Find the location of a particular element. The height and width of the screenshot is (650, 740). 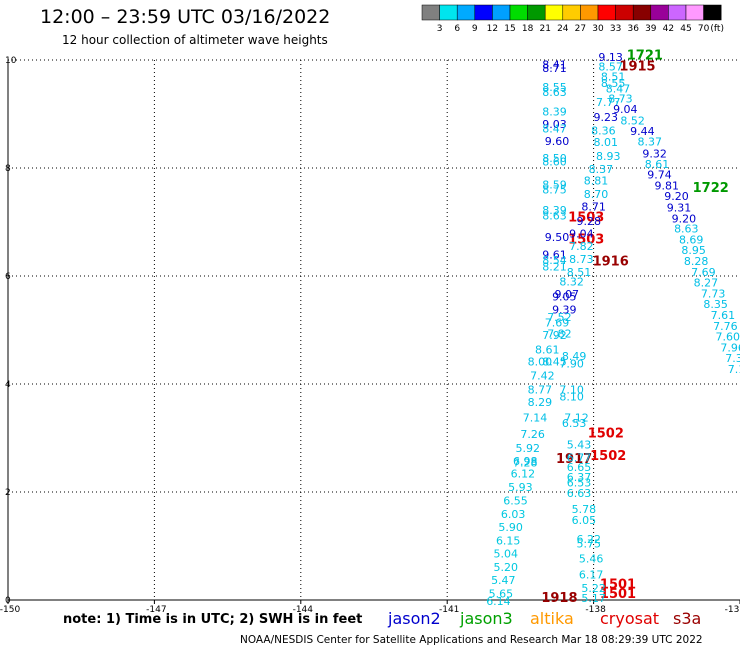

wave-height-label: 8.57 is located at coordinates (610, 67).